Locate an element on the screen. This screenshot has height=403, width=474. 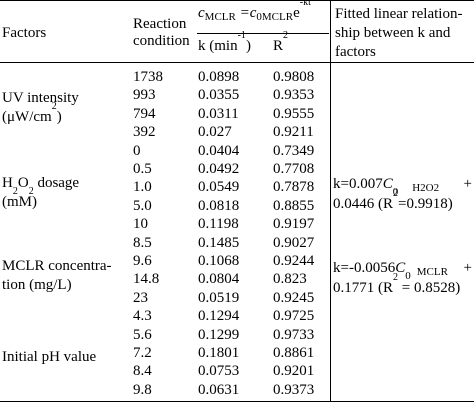
row-condition: 8.5 is located at coordinates (142, 242).